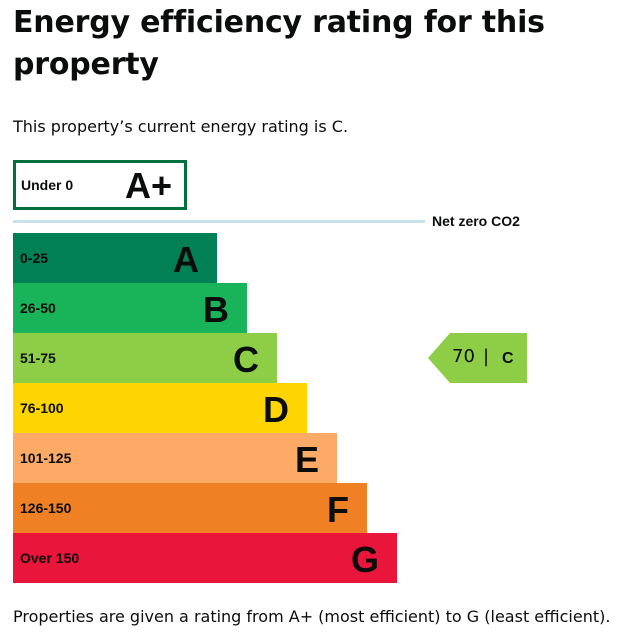 Image resolution: width=633 pixels, height=640 pixels. Describe the element at coordinates (219, 221) in the screenshot. I see `net-zero-line` at that location.